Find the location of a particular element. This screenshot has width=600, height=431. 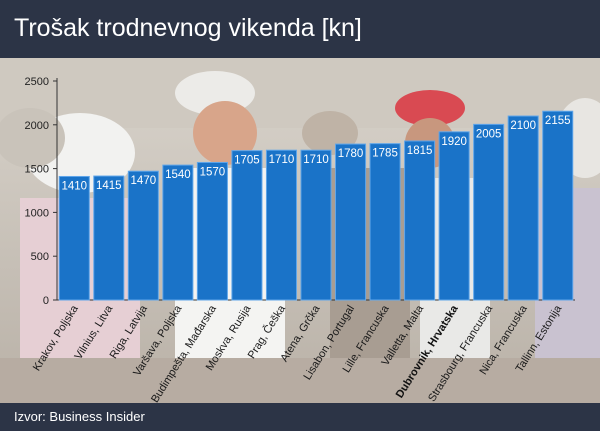

y-tick-label: 1500 is located at coordinates (37, 170).